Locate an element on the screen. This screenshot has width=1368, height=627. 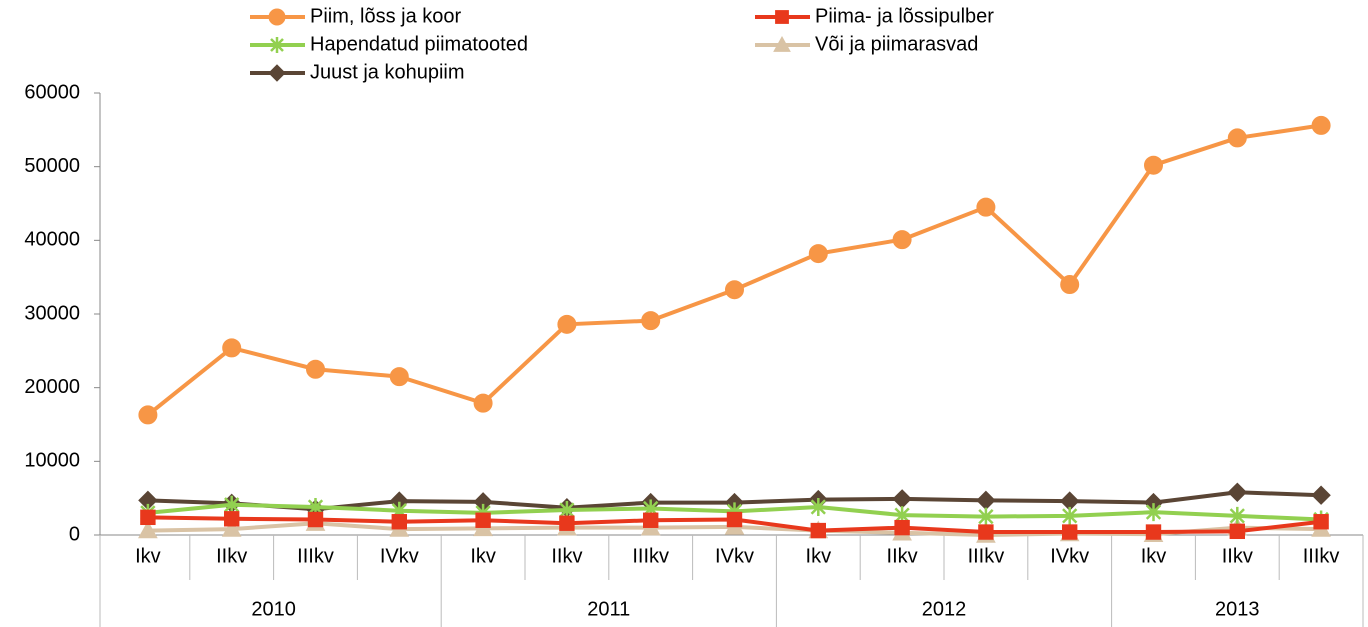
y-tick-label: 20000 is located at coordinates (52, 387).